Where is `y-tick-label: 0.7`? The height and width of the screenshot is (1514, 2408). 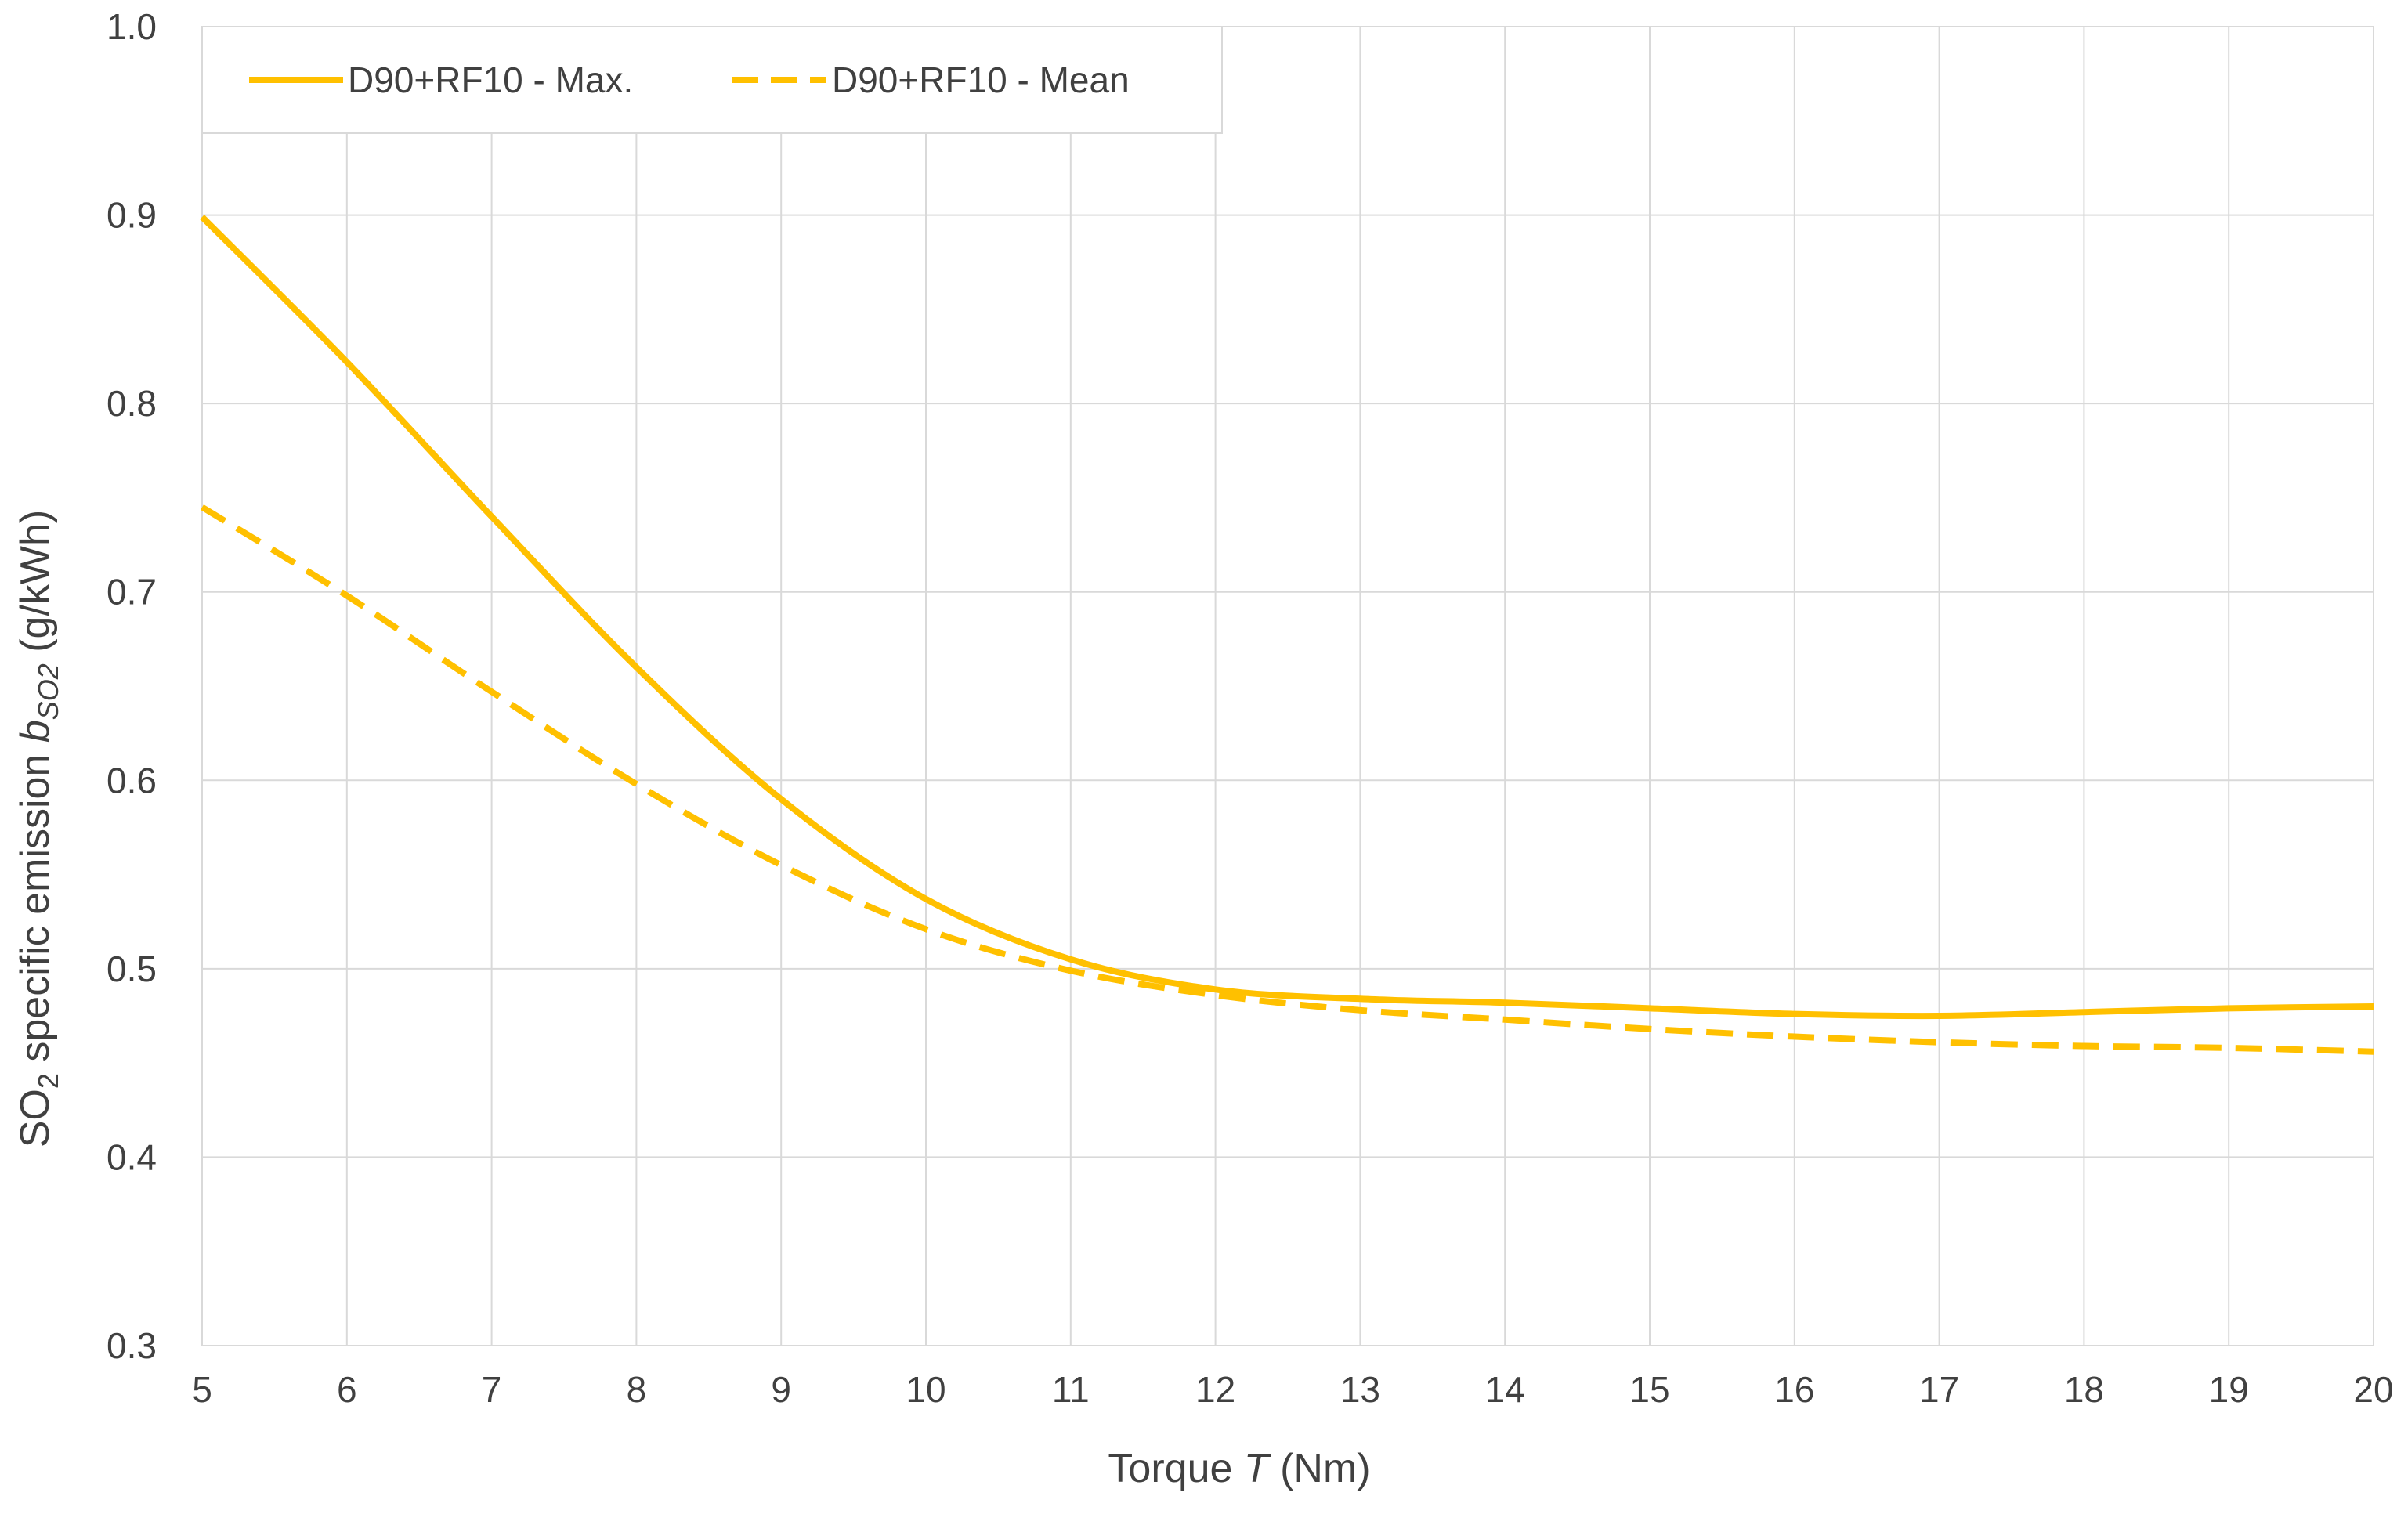
y-tick-label: 0.7 is located at coordinates (132, 592).